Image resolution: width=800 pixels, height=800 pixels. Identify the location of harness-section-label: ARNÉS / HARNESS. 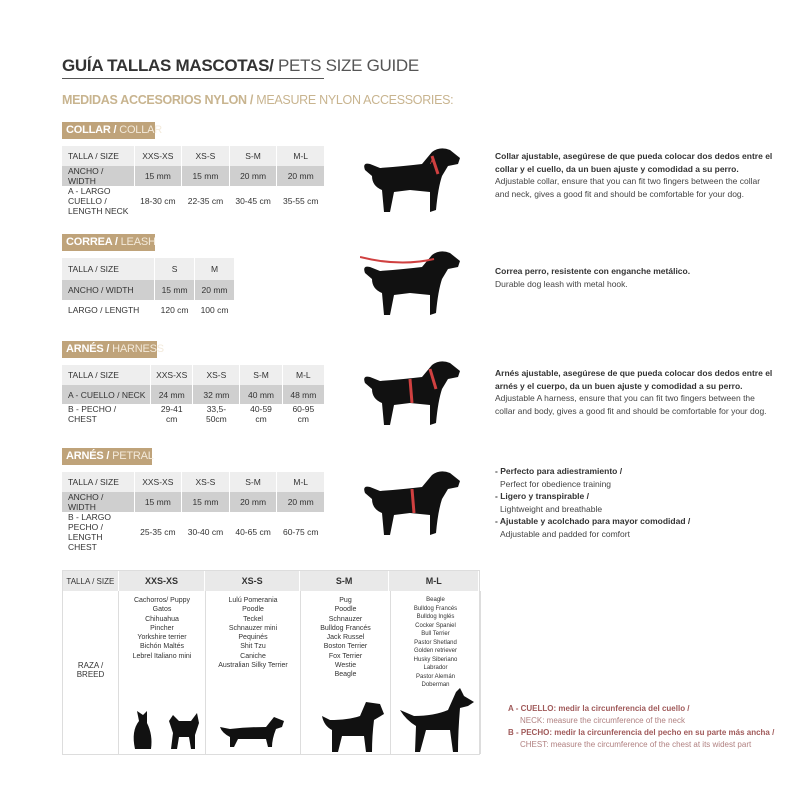
(113, 349).